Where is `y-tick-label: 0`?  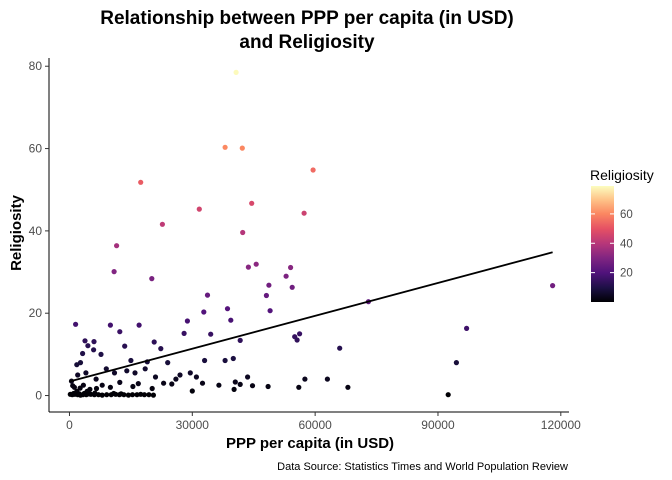 y-tick-label: 0 is located at coordinates (38, 396).